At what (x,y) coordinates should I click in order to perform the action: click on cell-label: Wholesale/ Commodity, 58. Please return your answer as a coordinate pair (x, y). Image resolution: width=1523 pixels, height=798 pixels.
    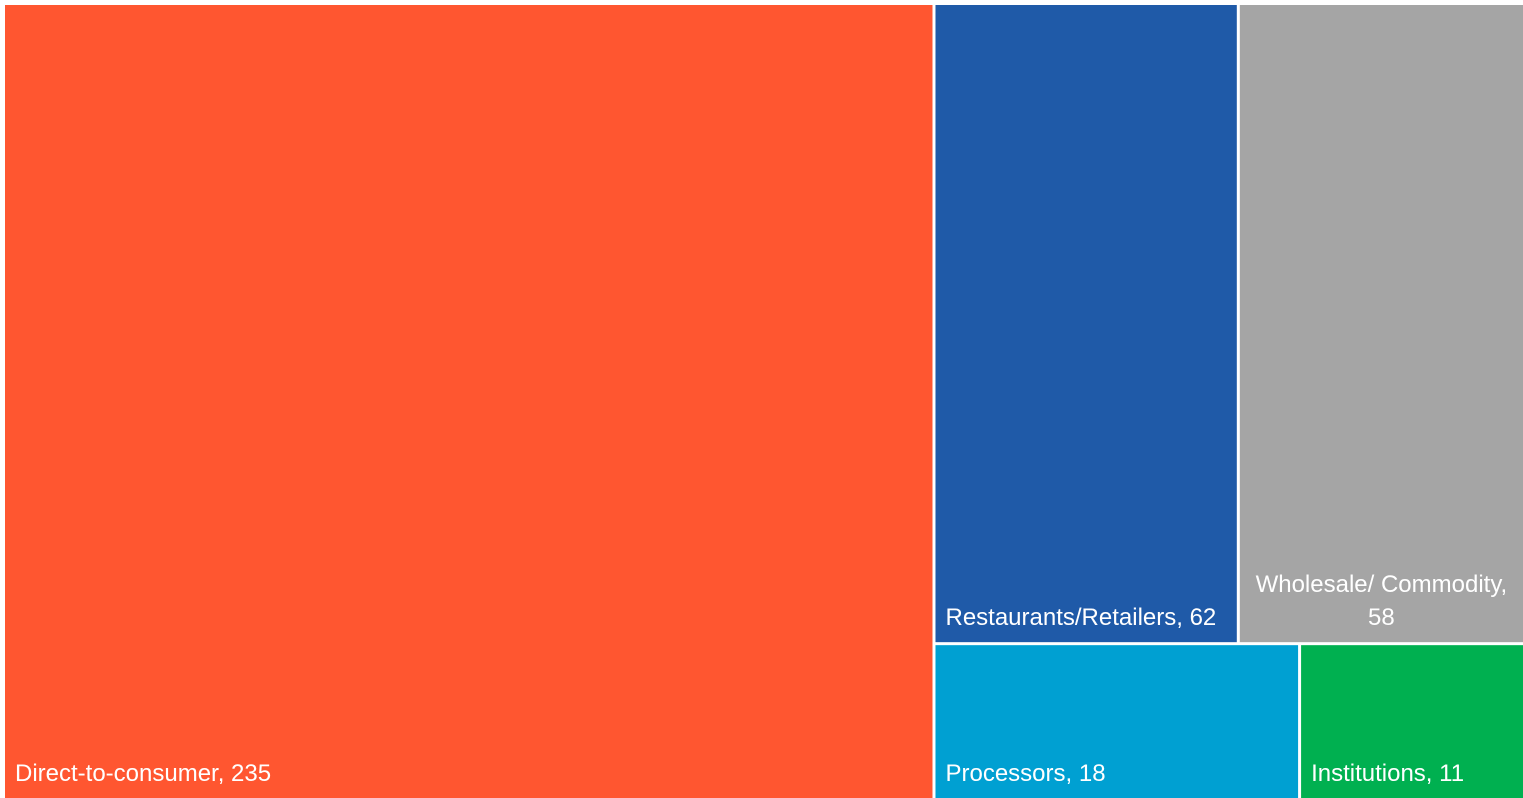
    Looking at the image, I should click on (1381, 601).